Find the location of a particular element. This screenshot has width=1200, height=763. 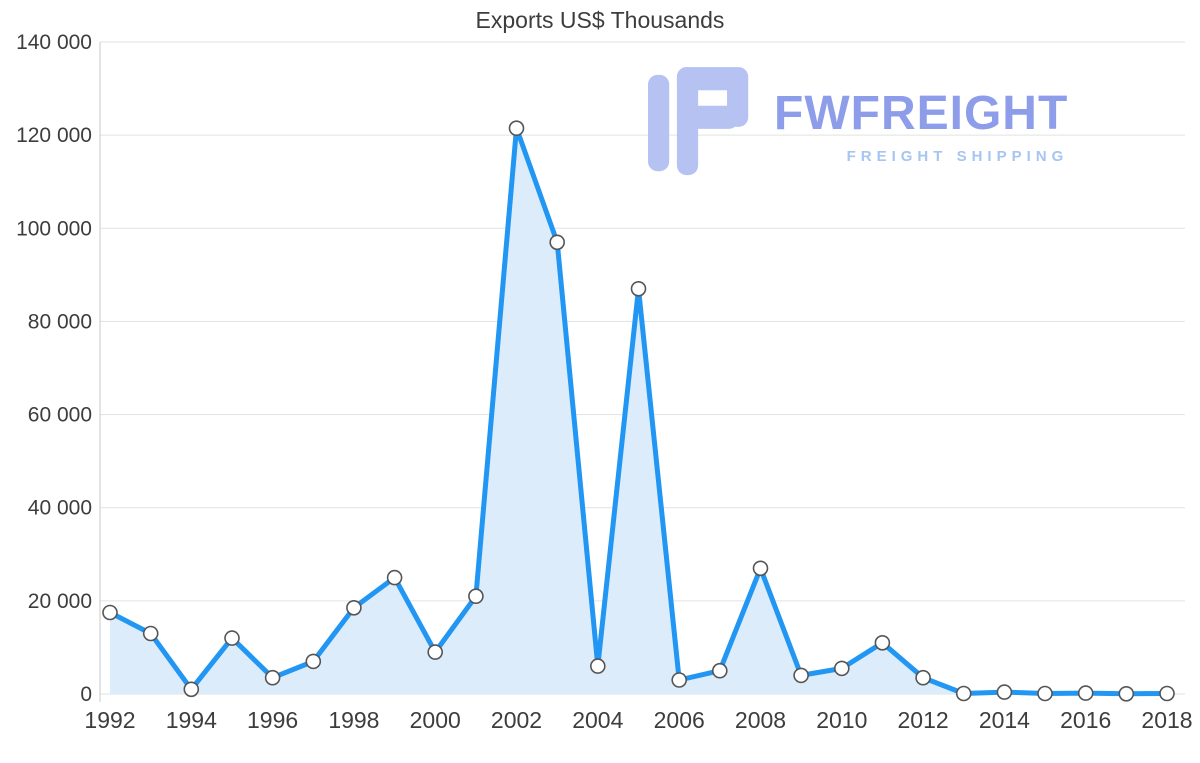

data-point-2005 is located at coordinates (638, 288).